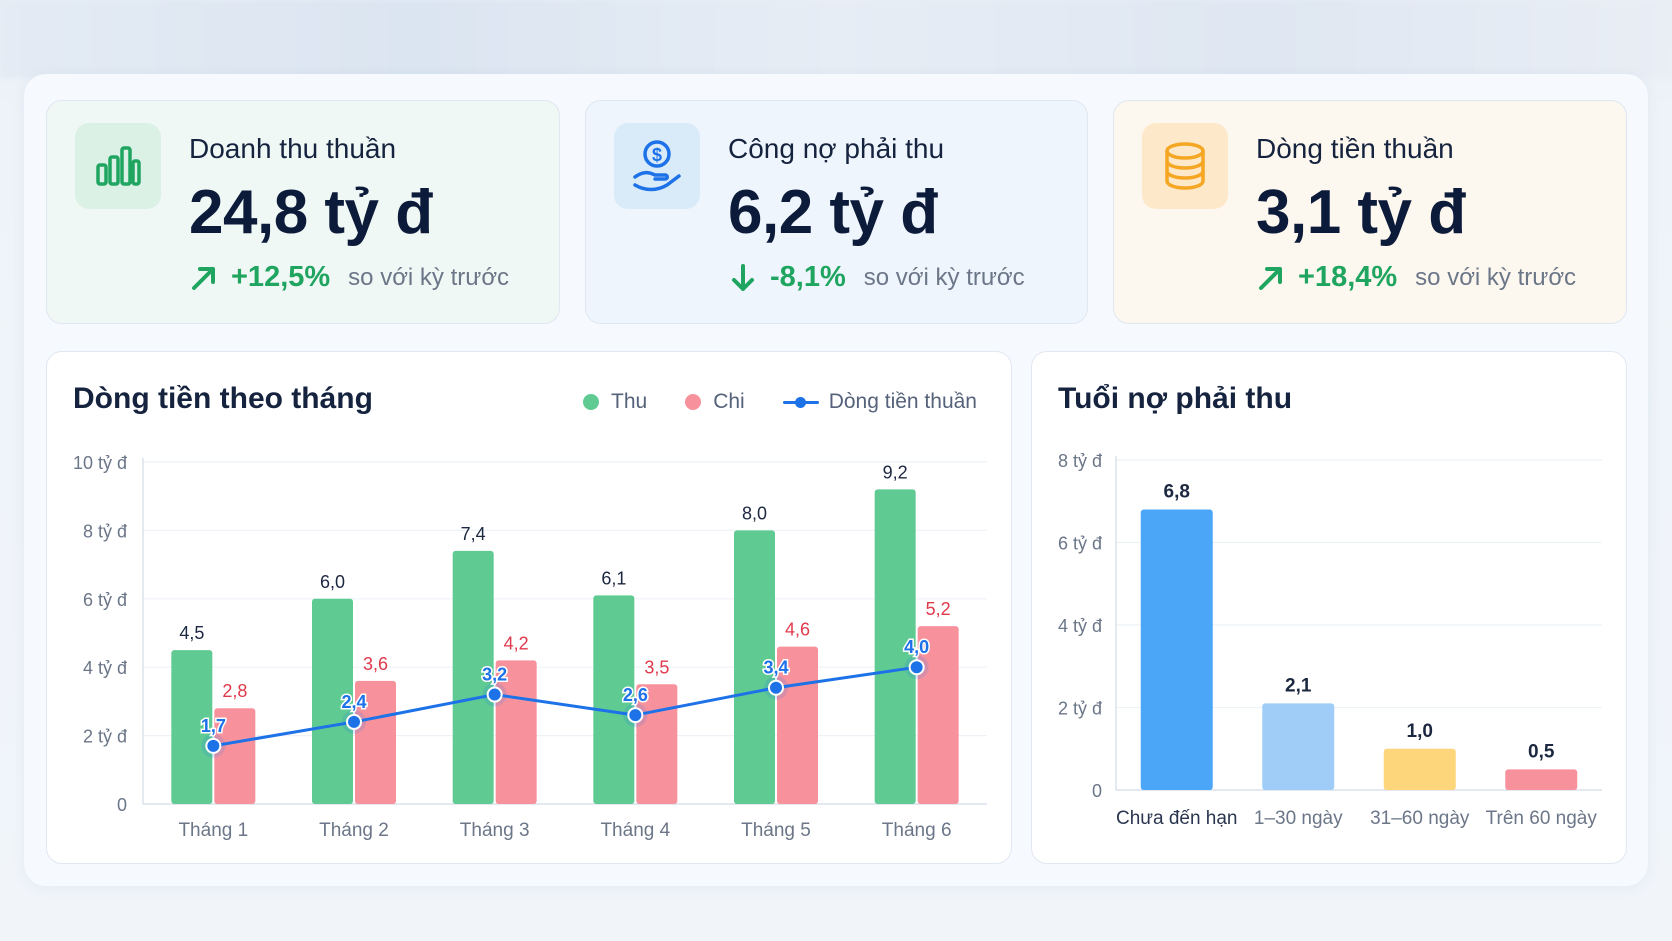 The width and height of the screenshot is (1672, 941). Describe the element at coordinates (656, 667) in the screenshot. I see `data-label-chi: 3,5` at that location.